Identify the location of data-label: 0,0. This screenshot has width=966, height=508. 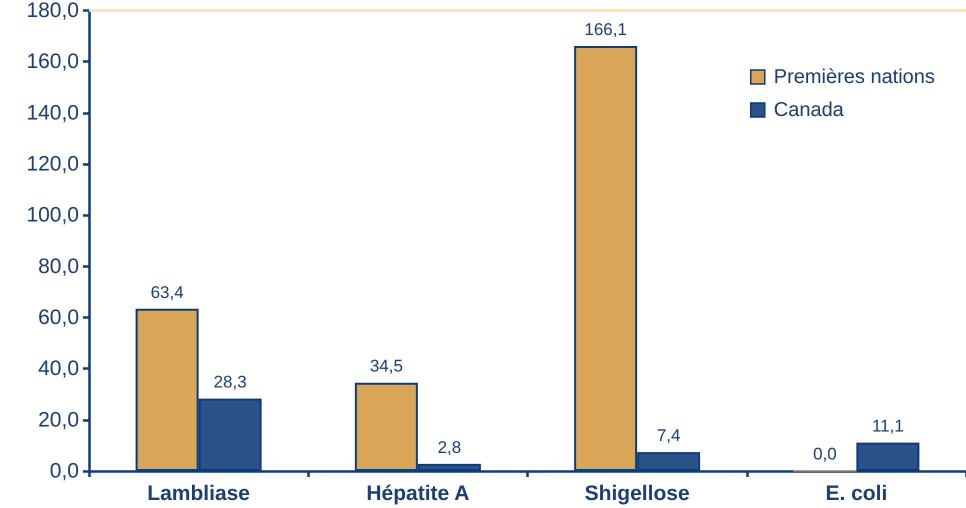
(825, 454).